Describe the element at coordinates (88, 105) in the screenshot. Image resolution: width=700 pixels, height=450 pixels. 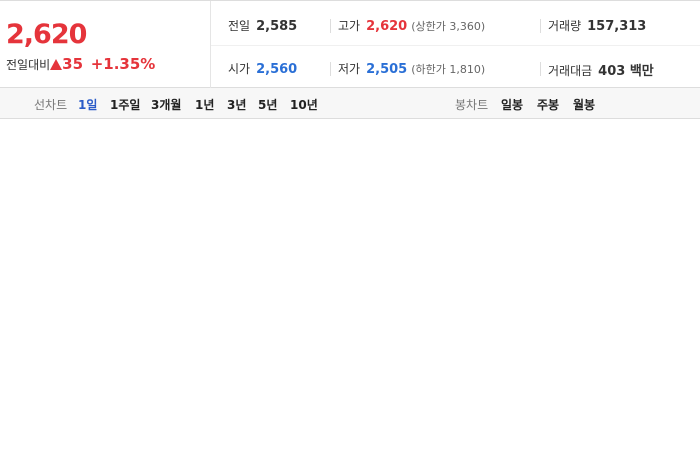
I see `tab: 1일` at that location.